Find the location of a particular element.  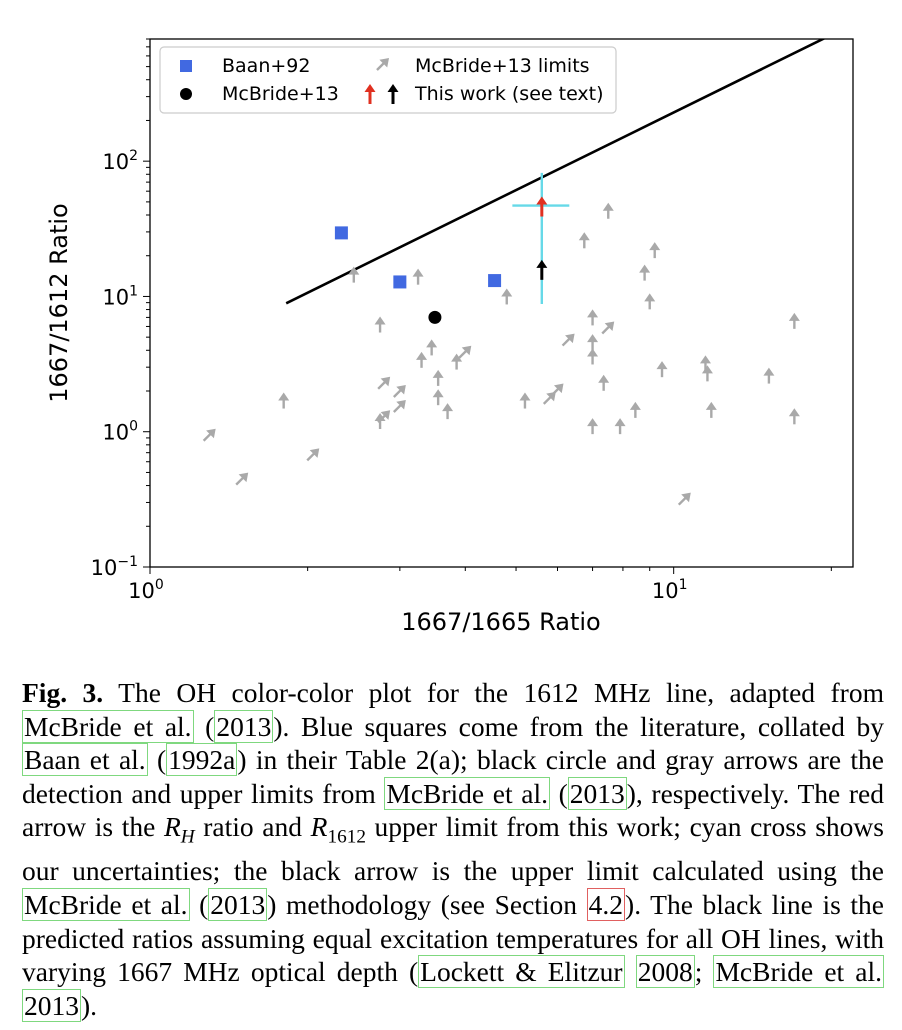

y-tick-exponent: 2 is located at coordinates (133, 156).